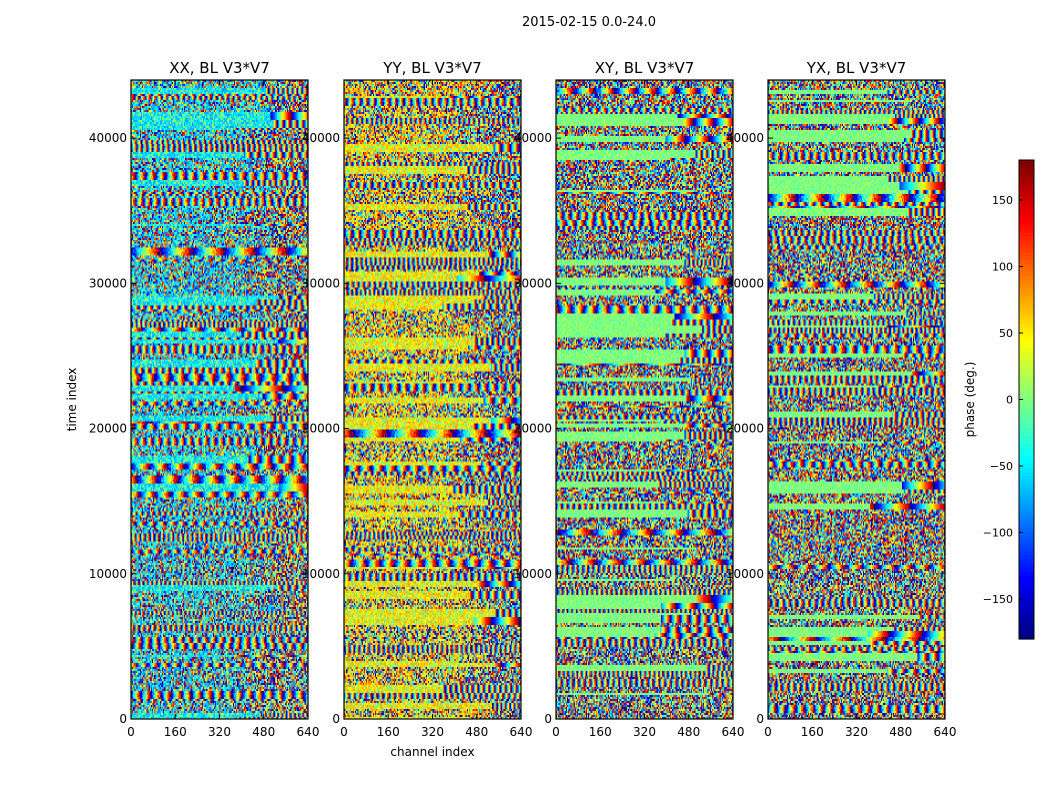 The image size is (1050, 800). Describe the element at coordinates (589, 22) in the screenshot. I see `figure-title: 2015-02-15 0.0-24.0` at that location.